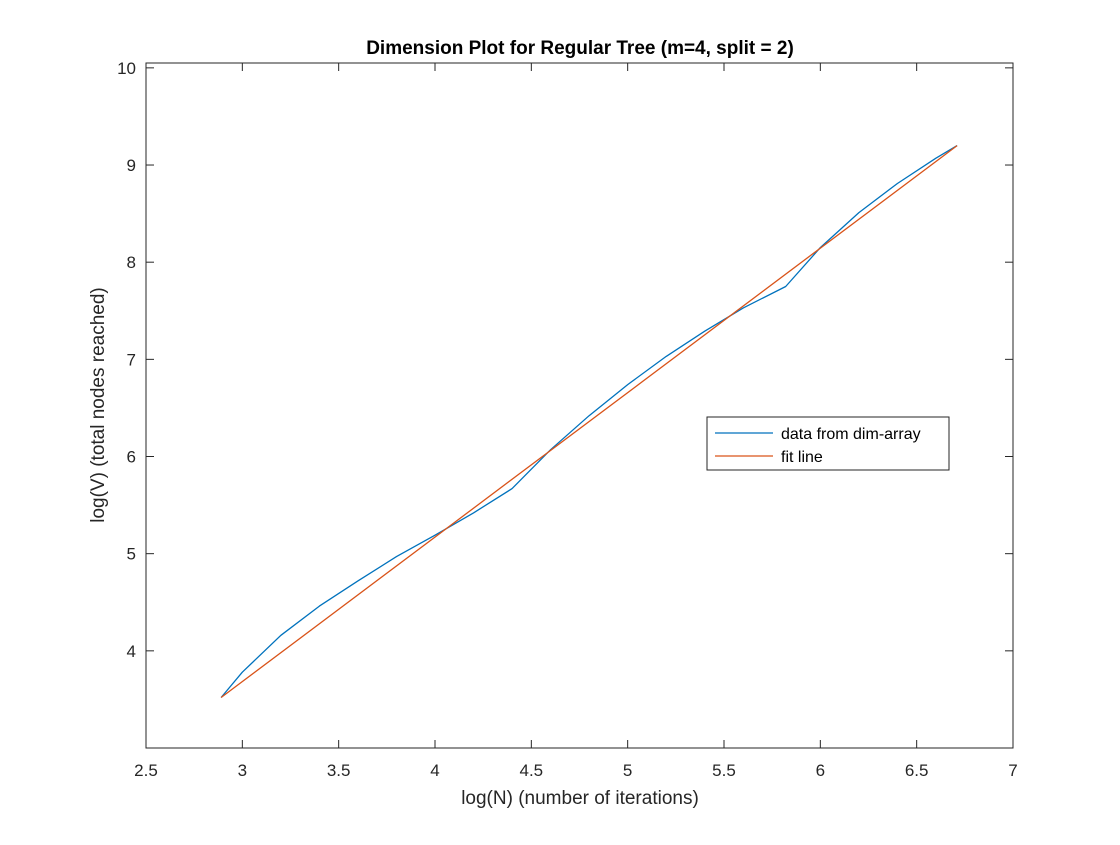 The width and height of the screenshot is (1120, 845). What do you see at coordinates (126, 68) in the screenshot?
I see `y-tick-label: 10` at bounding box center [126, 68].